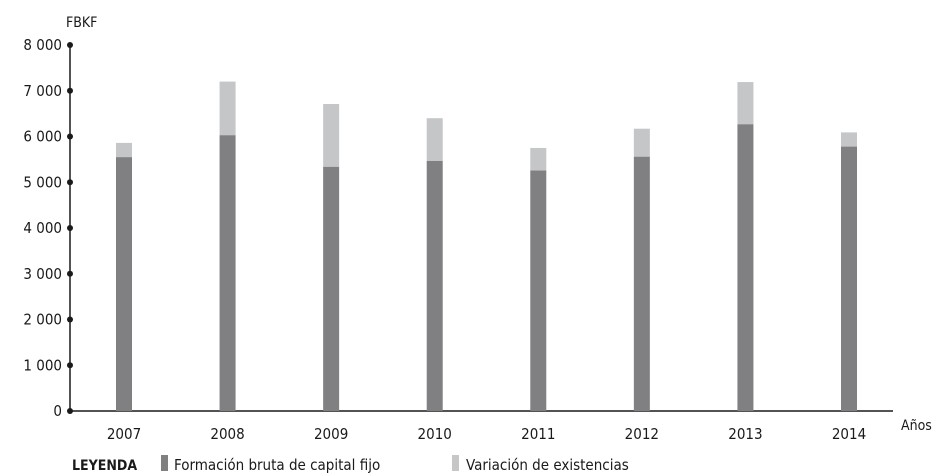 The width and height of the screenshot is (943, 476). Describe the element at coordinates (104, 466) in the screenshot. I see `legend-title: LEYENDA` at that location.